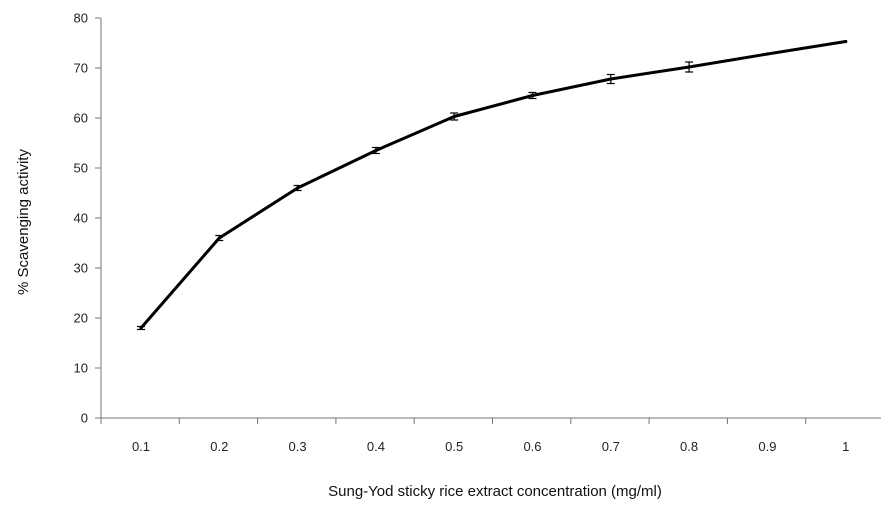 This screenshot has width=881, height=511. What do you see at coordinates (81, 268) in the screenshot?
I see `y-tick-label: 30` at bounding box center [81, 268].